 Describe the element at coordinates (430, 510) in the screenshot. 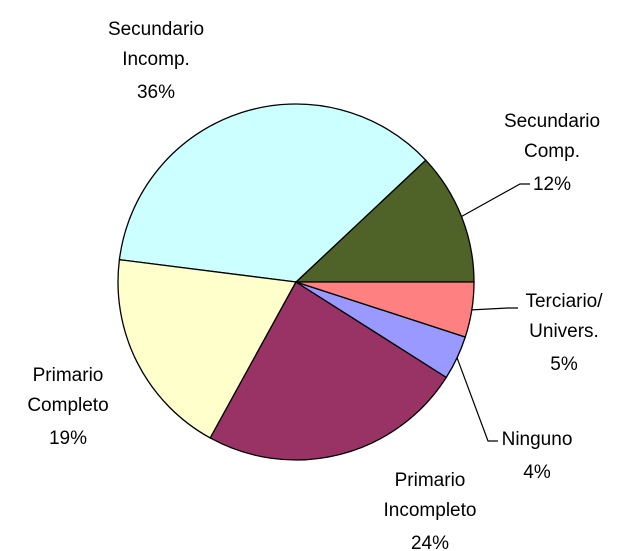

I see `label-line: Incompleto` at that location.